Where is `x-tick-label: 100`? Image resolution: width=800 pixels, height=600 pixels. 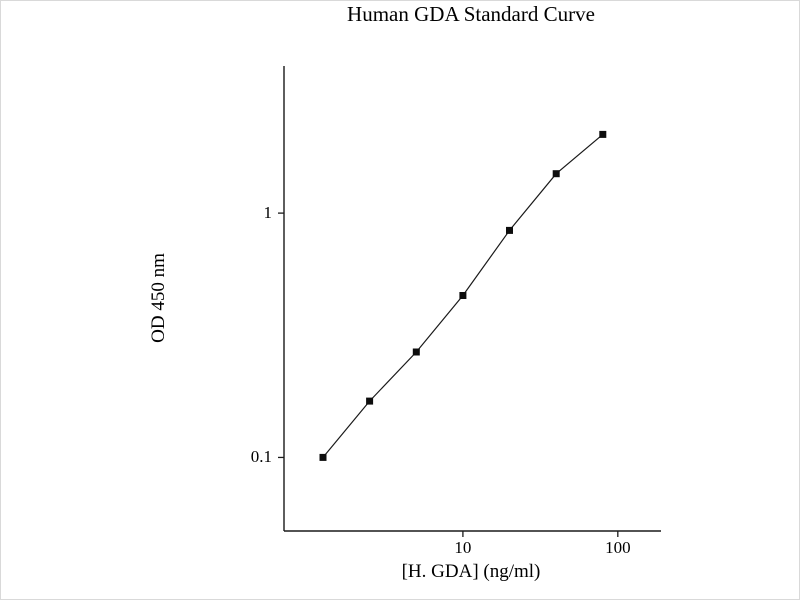
x-tick-label: 100 is located at coordinates (618, 547).